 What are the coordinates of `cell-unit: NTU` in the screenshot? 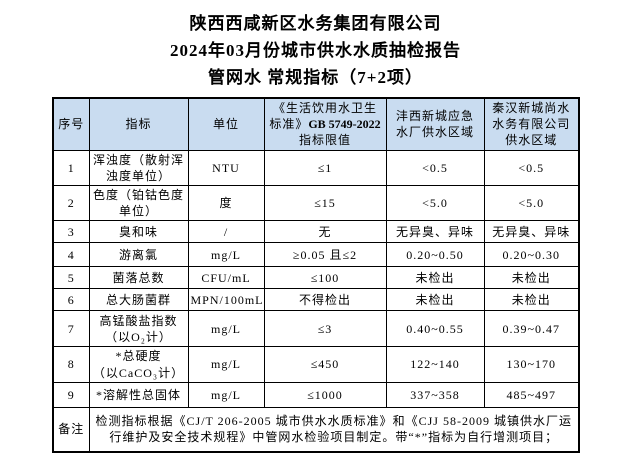 It's located at (226, 167).